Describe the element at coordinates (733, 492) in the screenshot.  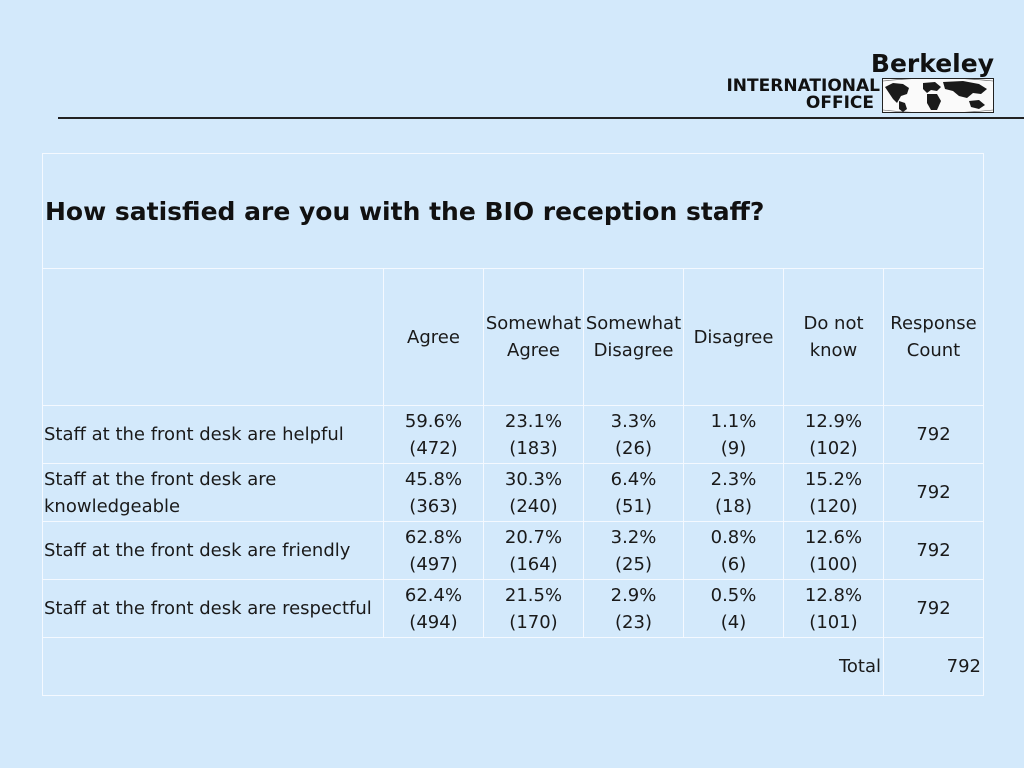
I see `cell-disagree: 2.3% (18)` at that location.